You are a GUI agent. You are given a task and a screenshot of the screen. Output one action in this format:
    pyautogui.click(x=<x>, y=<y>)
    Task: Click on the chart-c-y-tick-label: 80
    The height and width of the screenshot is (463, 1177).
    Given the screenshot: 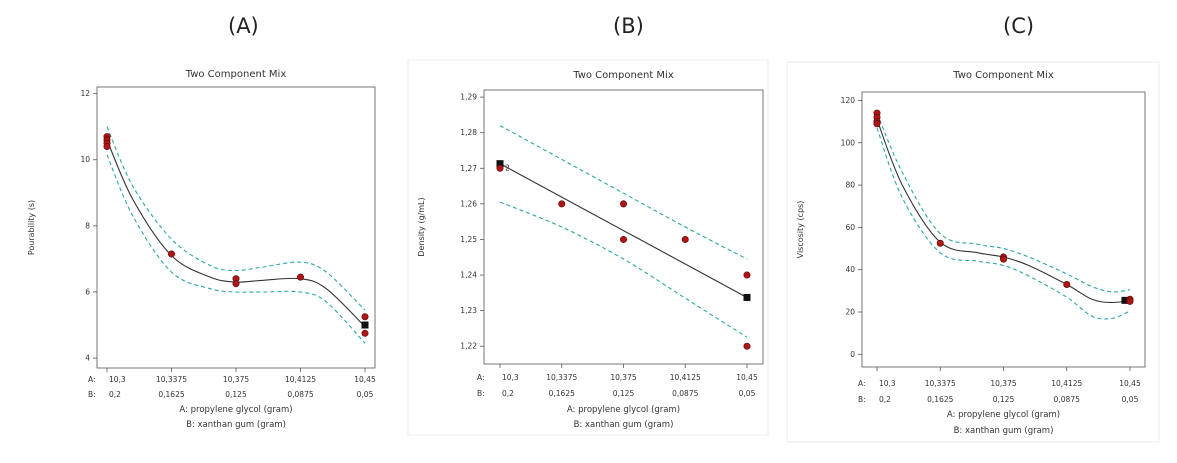 What is the action you would take?
    pyautogui.click(x=850, y=185)
    